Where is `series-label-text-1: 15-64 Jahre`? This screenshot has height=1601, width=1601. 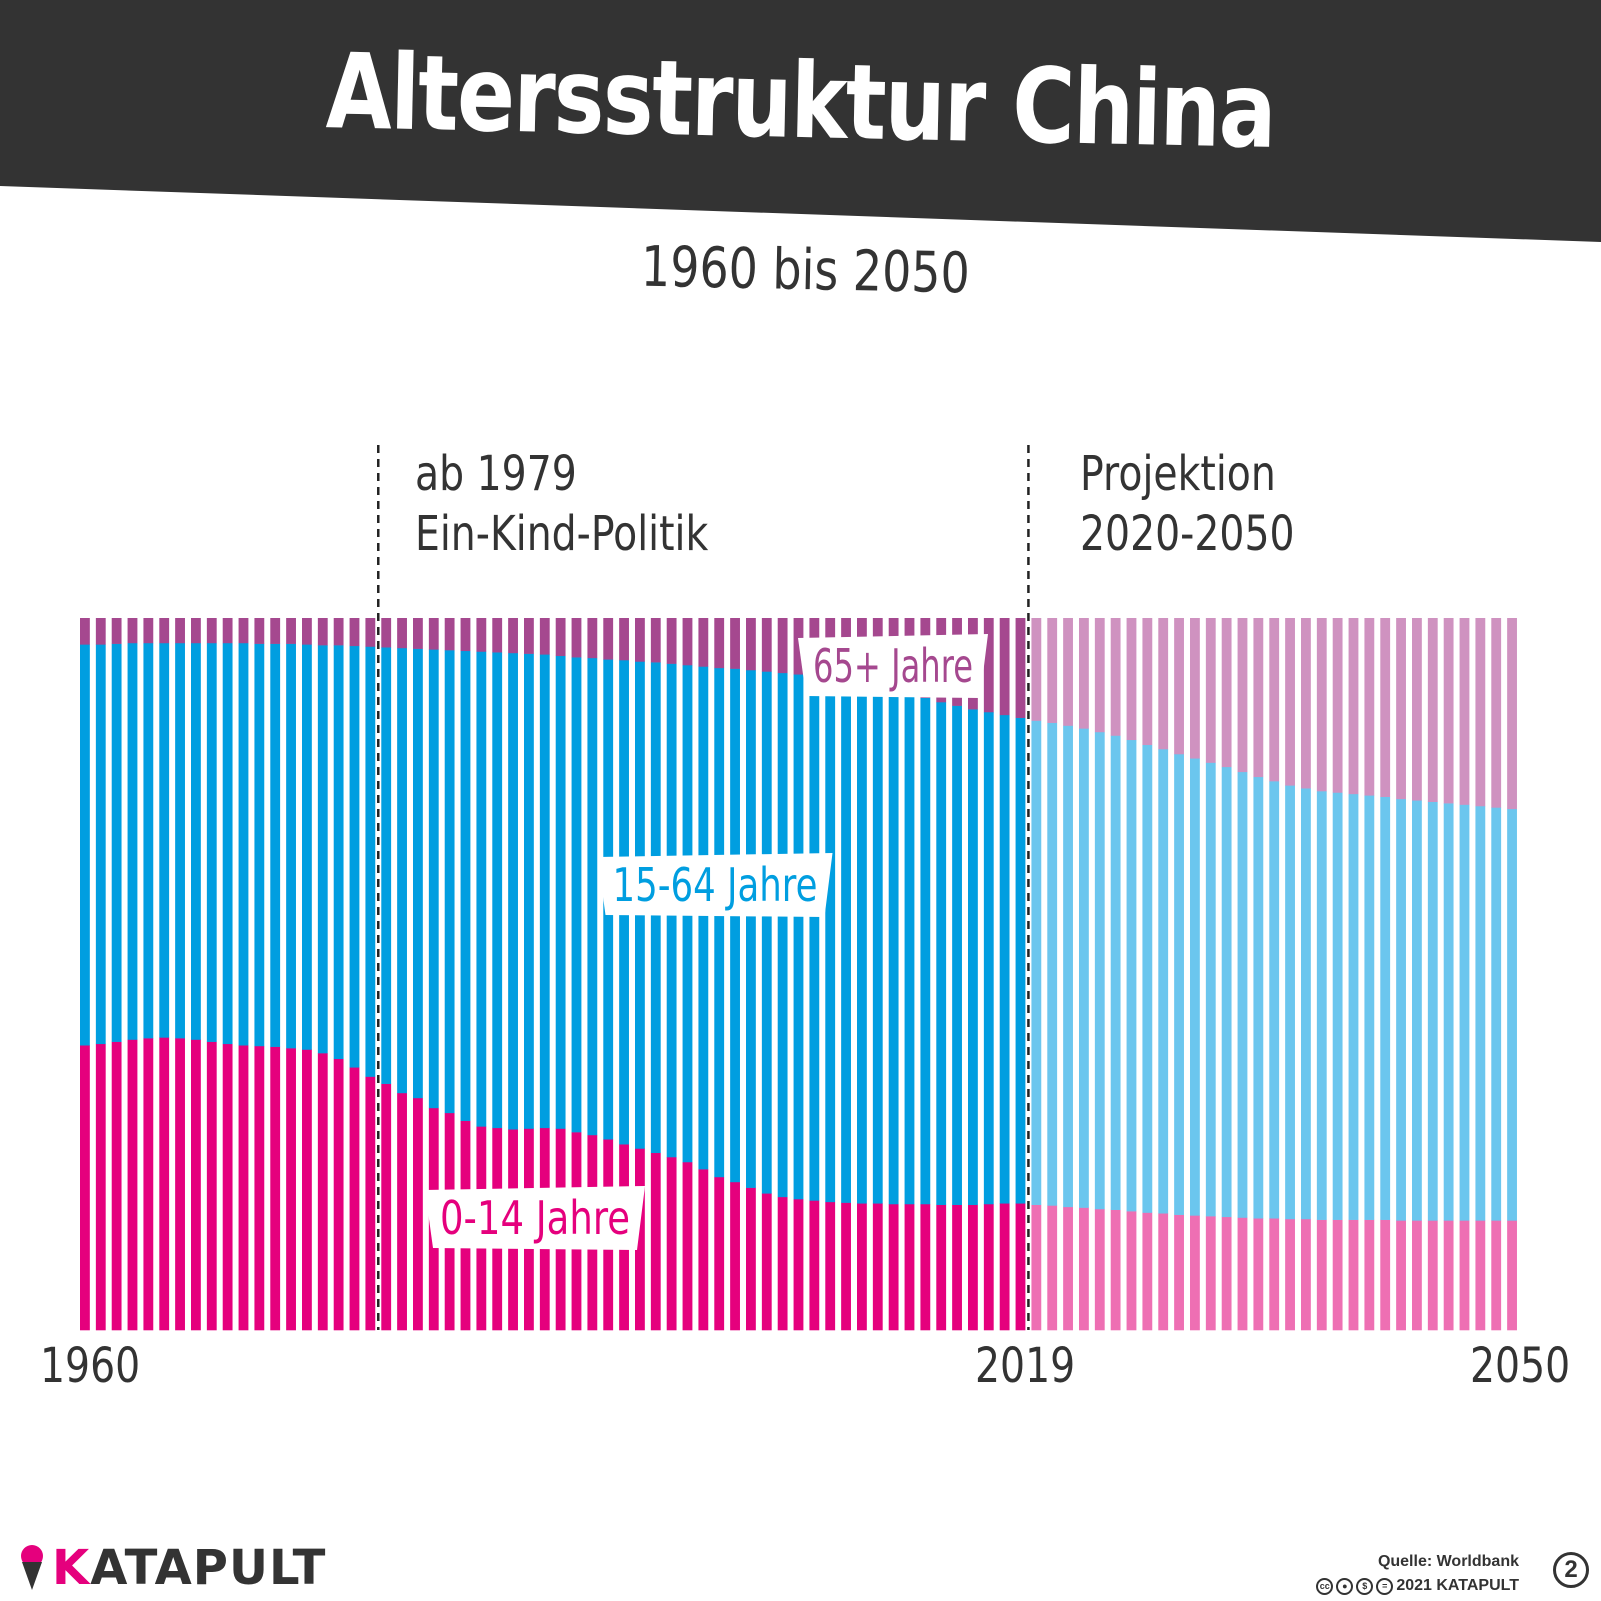
series-label-text-1: 15-64 Jahre is located at coordinates (715, 885).